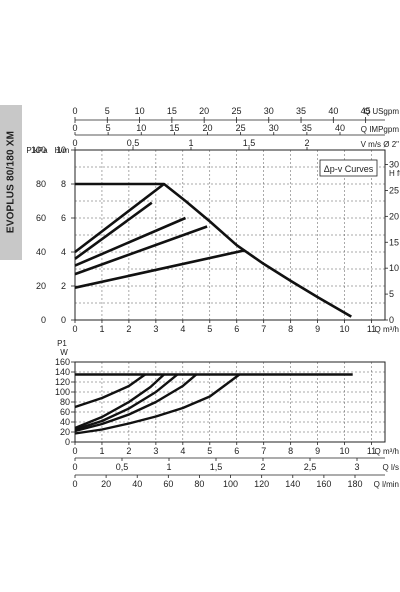 This screenshot has height=592, width=400. What do you see at coordinates (182, 329) in the screenshot?
I see `tick-label-flow-top: 4` at bounding box center [182, 329].